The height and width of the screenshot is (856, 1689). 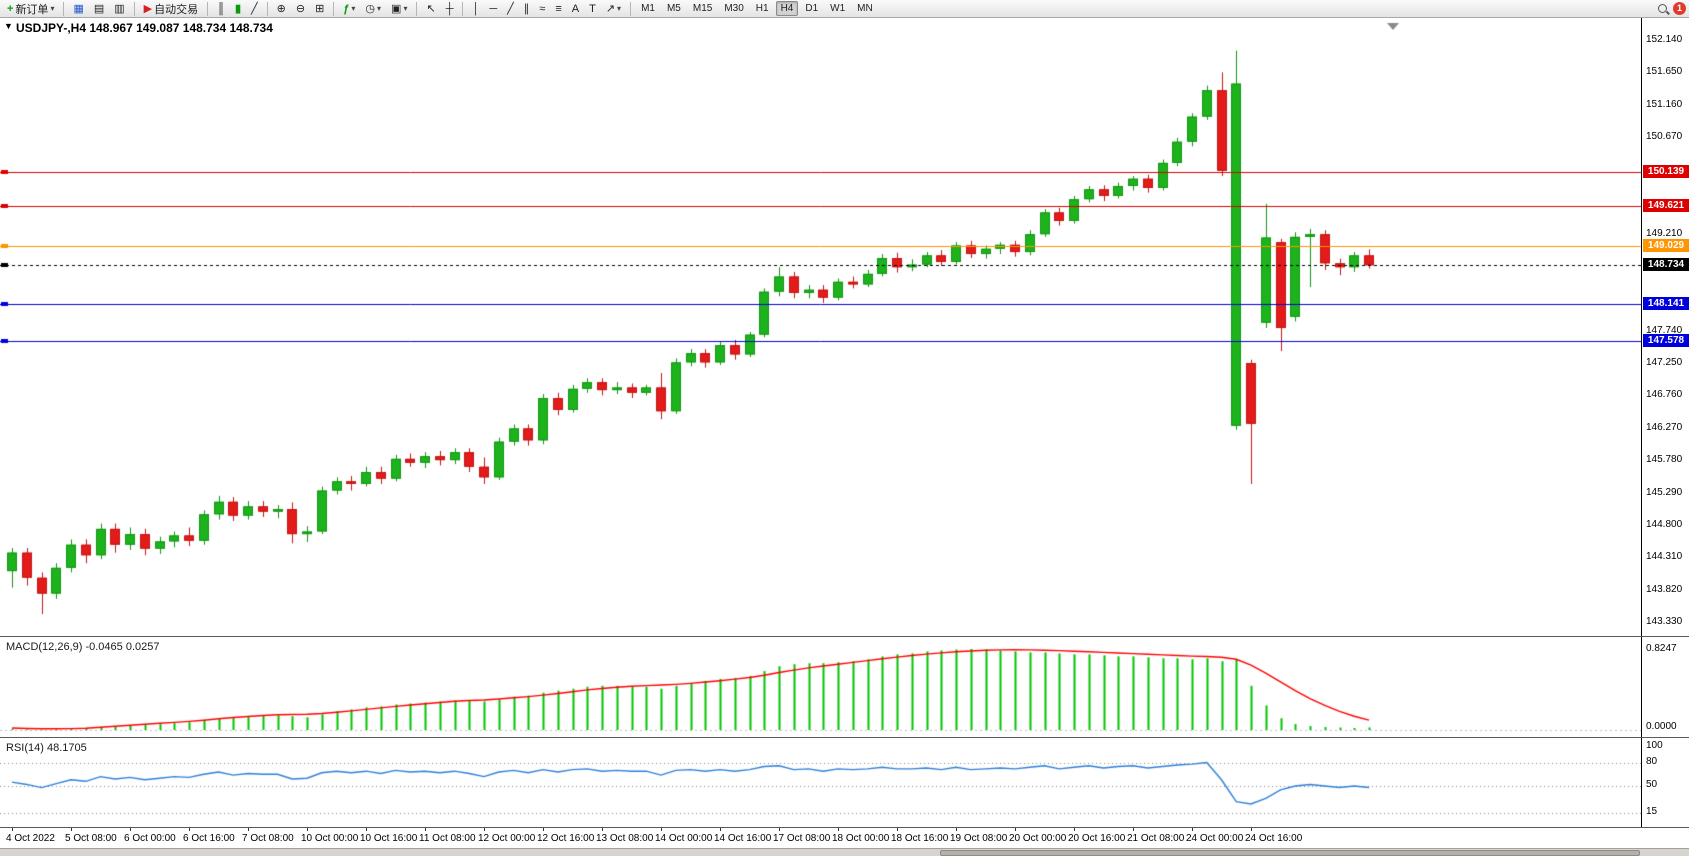 What do you see at coordinates (30, 9) in the screenshot?
I see `new-order-button: + 新订单 ▾` at bounding box center [30, 9].